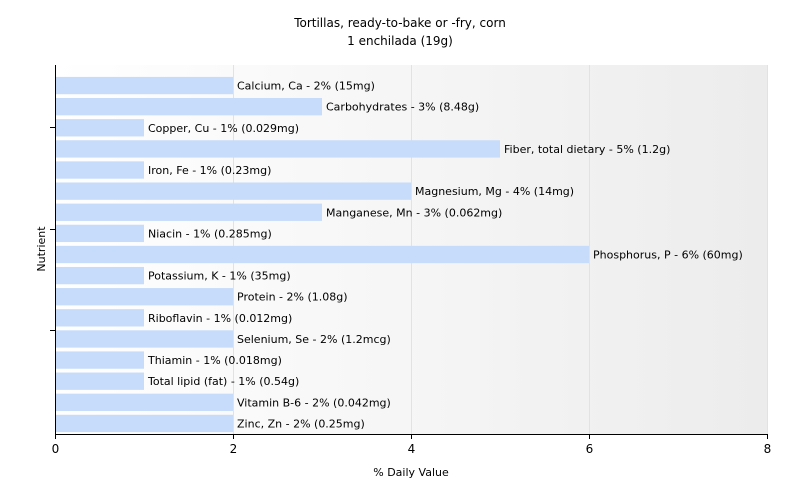  What do you see at coordinates (56, 449) in the screenshot?
I see `x-tick-label: 0` at bounding box center [56, 449].